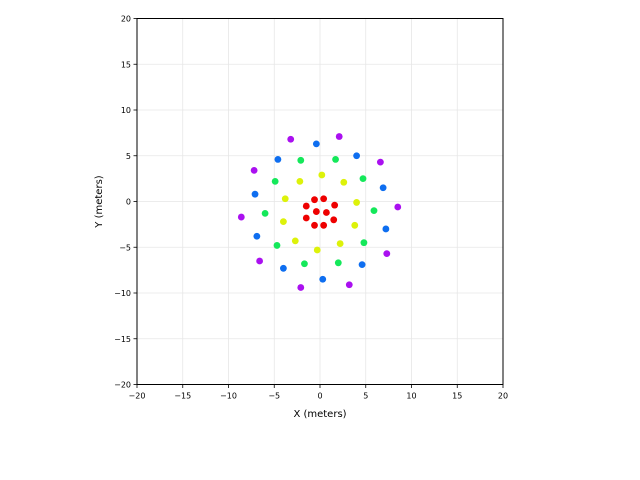  I want to click on y-tick-label: −10, so click(122, 293).